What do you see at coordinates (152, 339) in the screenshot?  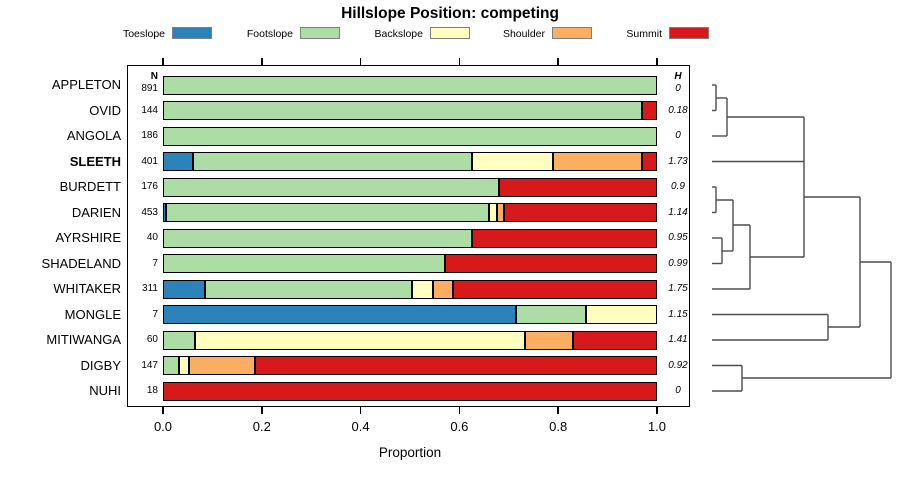 I see `n-value: 60` at bounding box center [152, 339].